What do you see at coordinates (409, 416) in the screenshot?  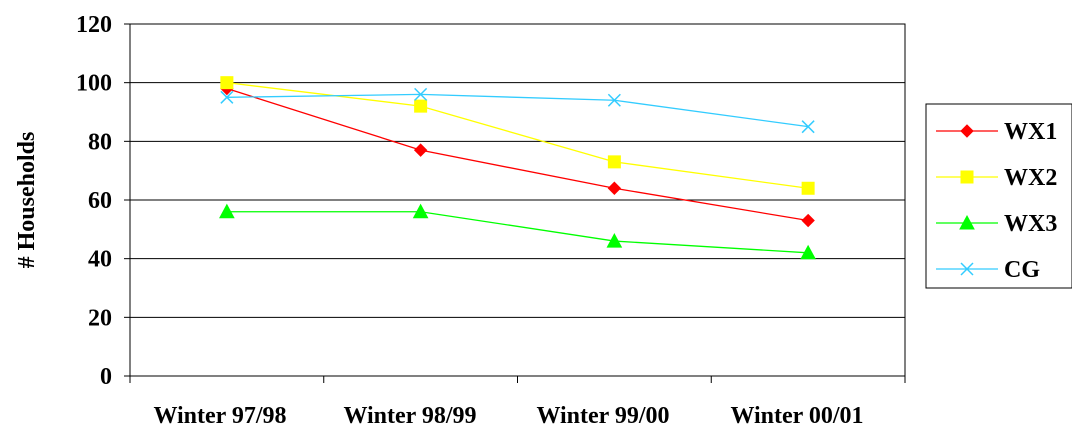 I see `x-category-label: Winter 98/99` at bounding box center [409, 416].